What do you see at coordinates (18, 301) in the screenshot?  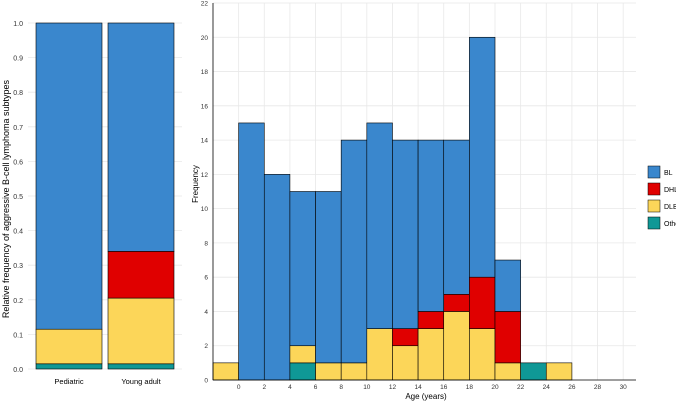 I see `left-y-tick-label: 0.2` at bounding box center [18, 301].